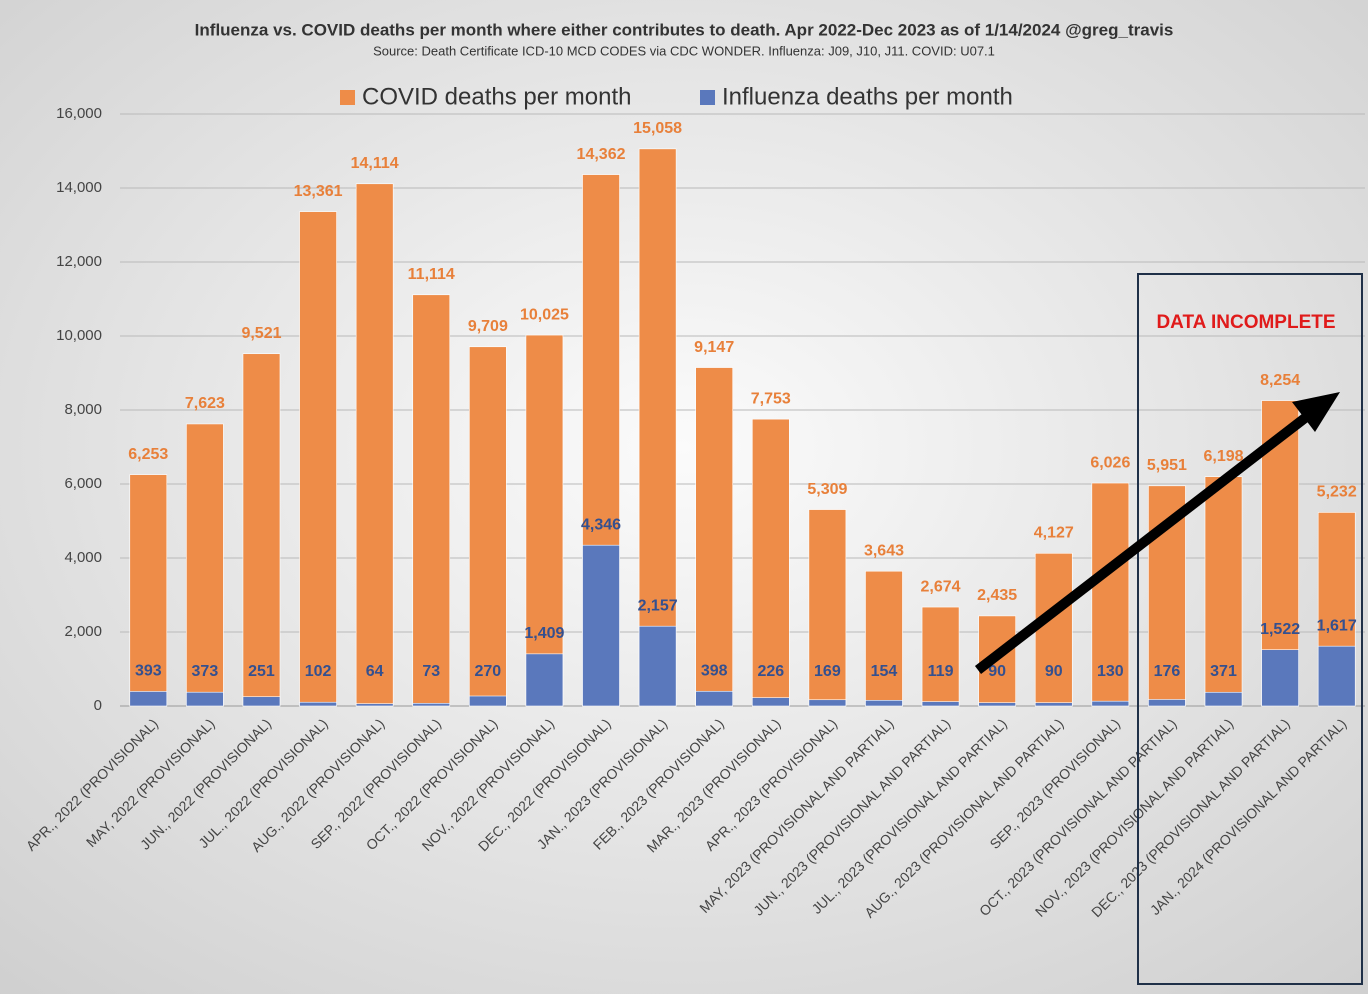 The height and width of the screenshot is (994, 1368). What do you see at coordinates (771, 398) in the screenshot?
I see `value-label: 7,753` at bounding box center [771, 398].